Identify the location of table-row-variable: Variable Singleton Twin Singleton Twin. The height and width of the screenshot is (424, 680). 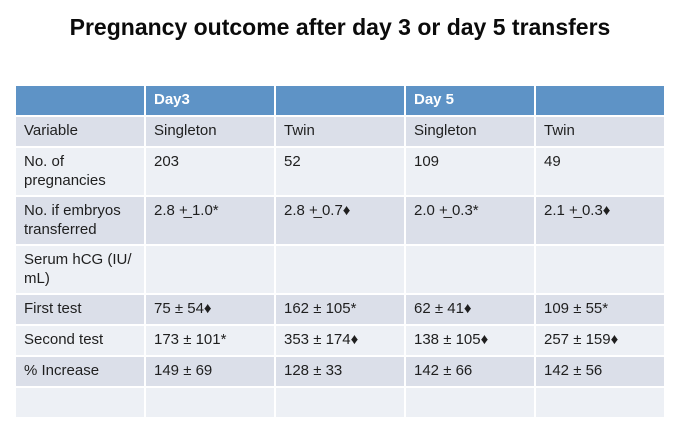
(340, 131).